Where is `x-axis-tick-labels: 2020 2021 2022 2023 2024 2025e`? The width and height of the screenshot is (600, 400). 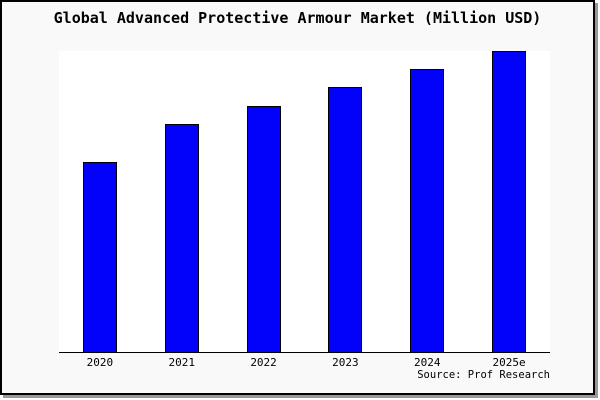
x-axis-tick-labels: 2020 2021 2022 2023 2024 2025e is located at coordinates (304, 363).